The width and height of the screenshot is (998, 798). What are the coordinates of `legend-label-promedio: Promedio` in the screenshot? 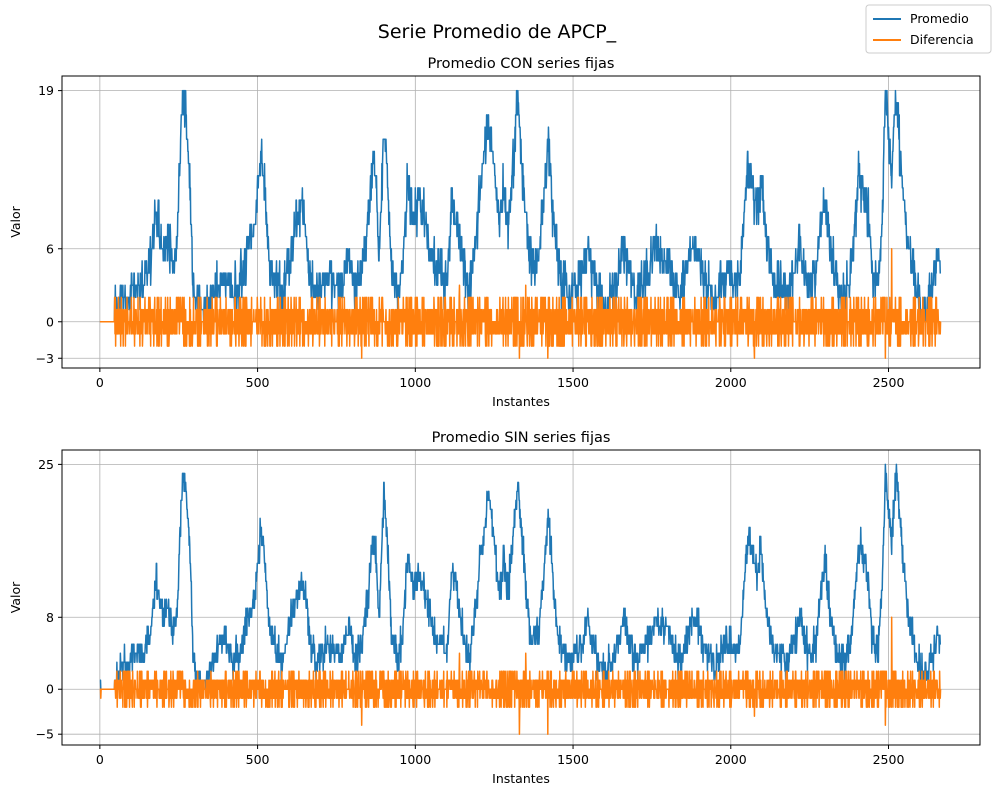 It's located at (939, 18).